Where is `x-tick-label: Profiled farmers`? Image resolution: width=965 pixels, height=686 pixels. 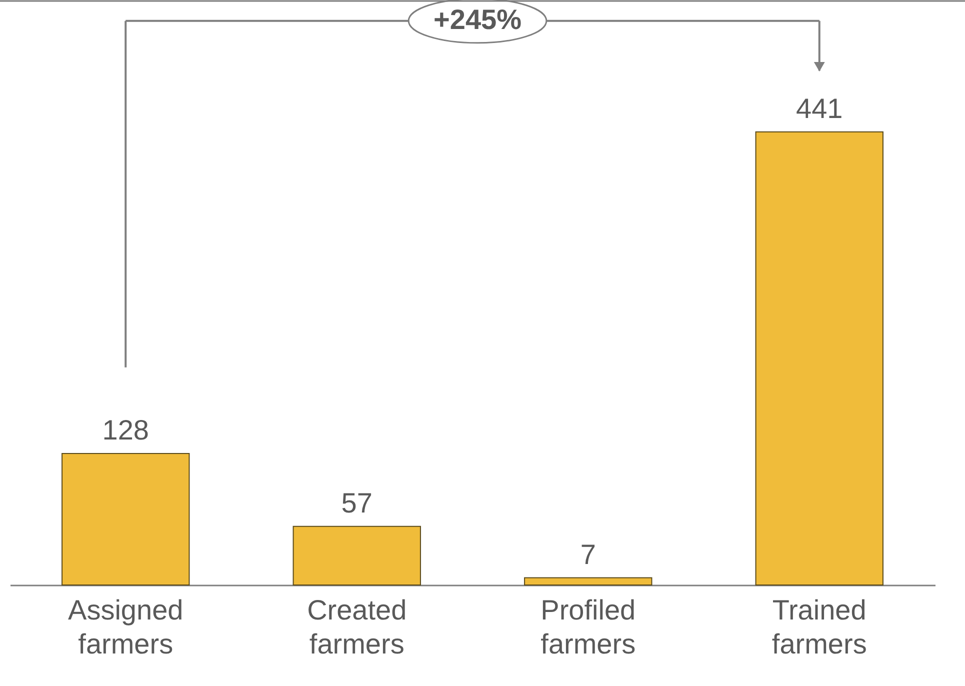 x-tick-label: Profiled farmers is located at coordinates (588, 627).